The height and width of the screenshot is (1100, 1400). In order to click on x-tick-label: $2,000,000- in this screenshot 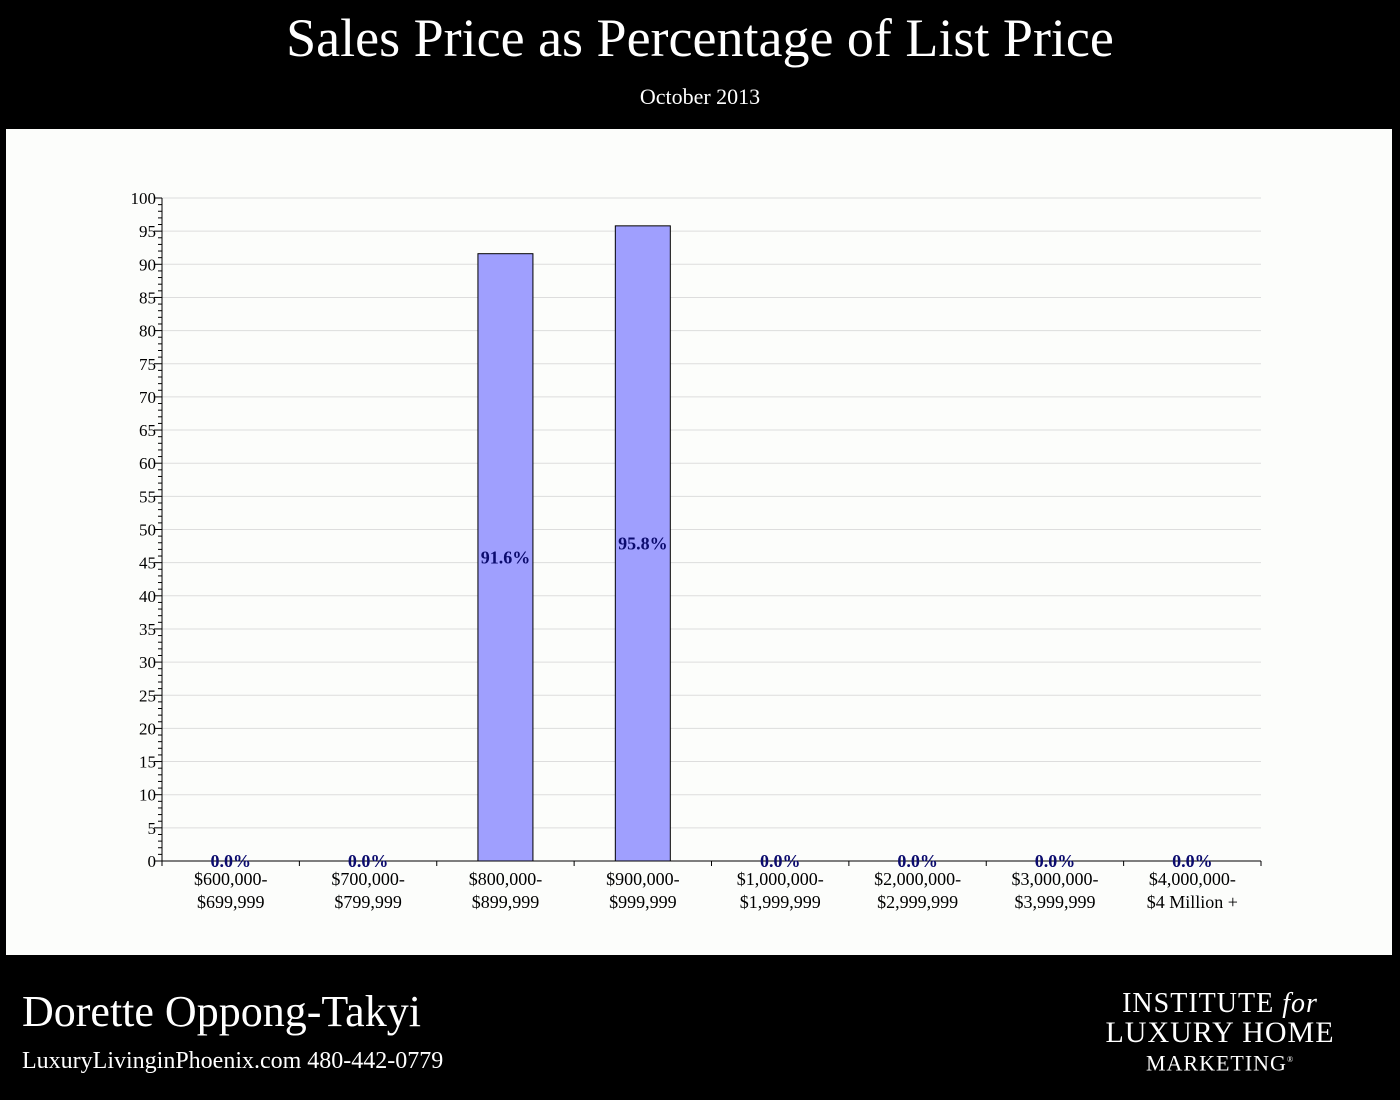, I will do `click(917, 879)`.